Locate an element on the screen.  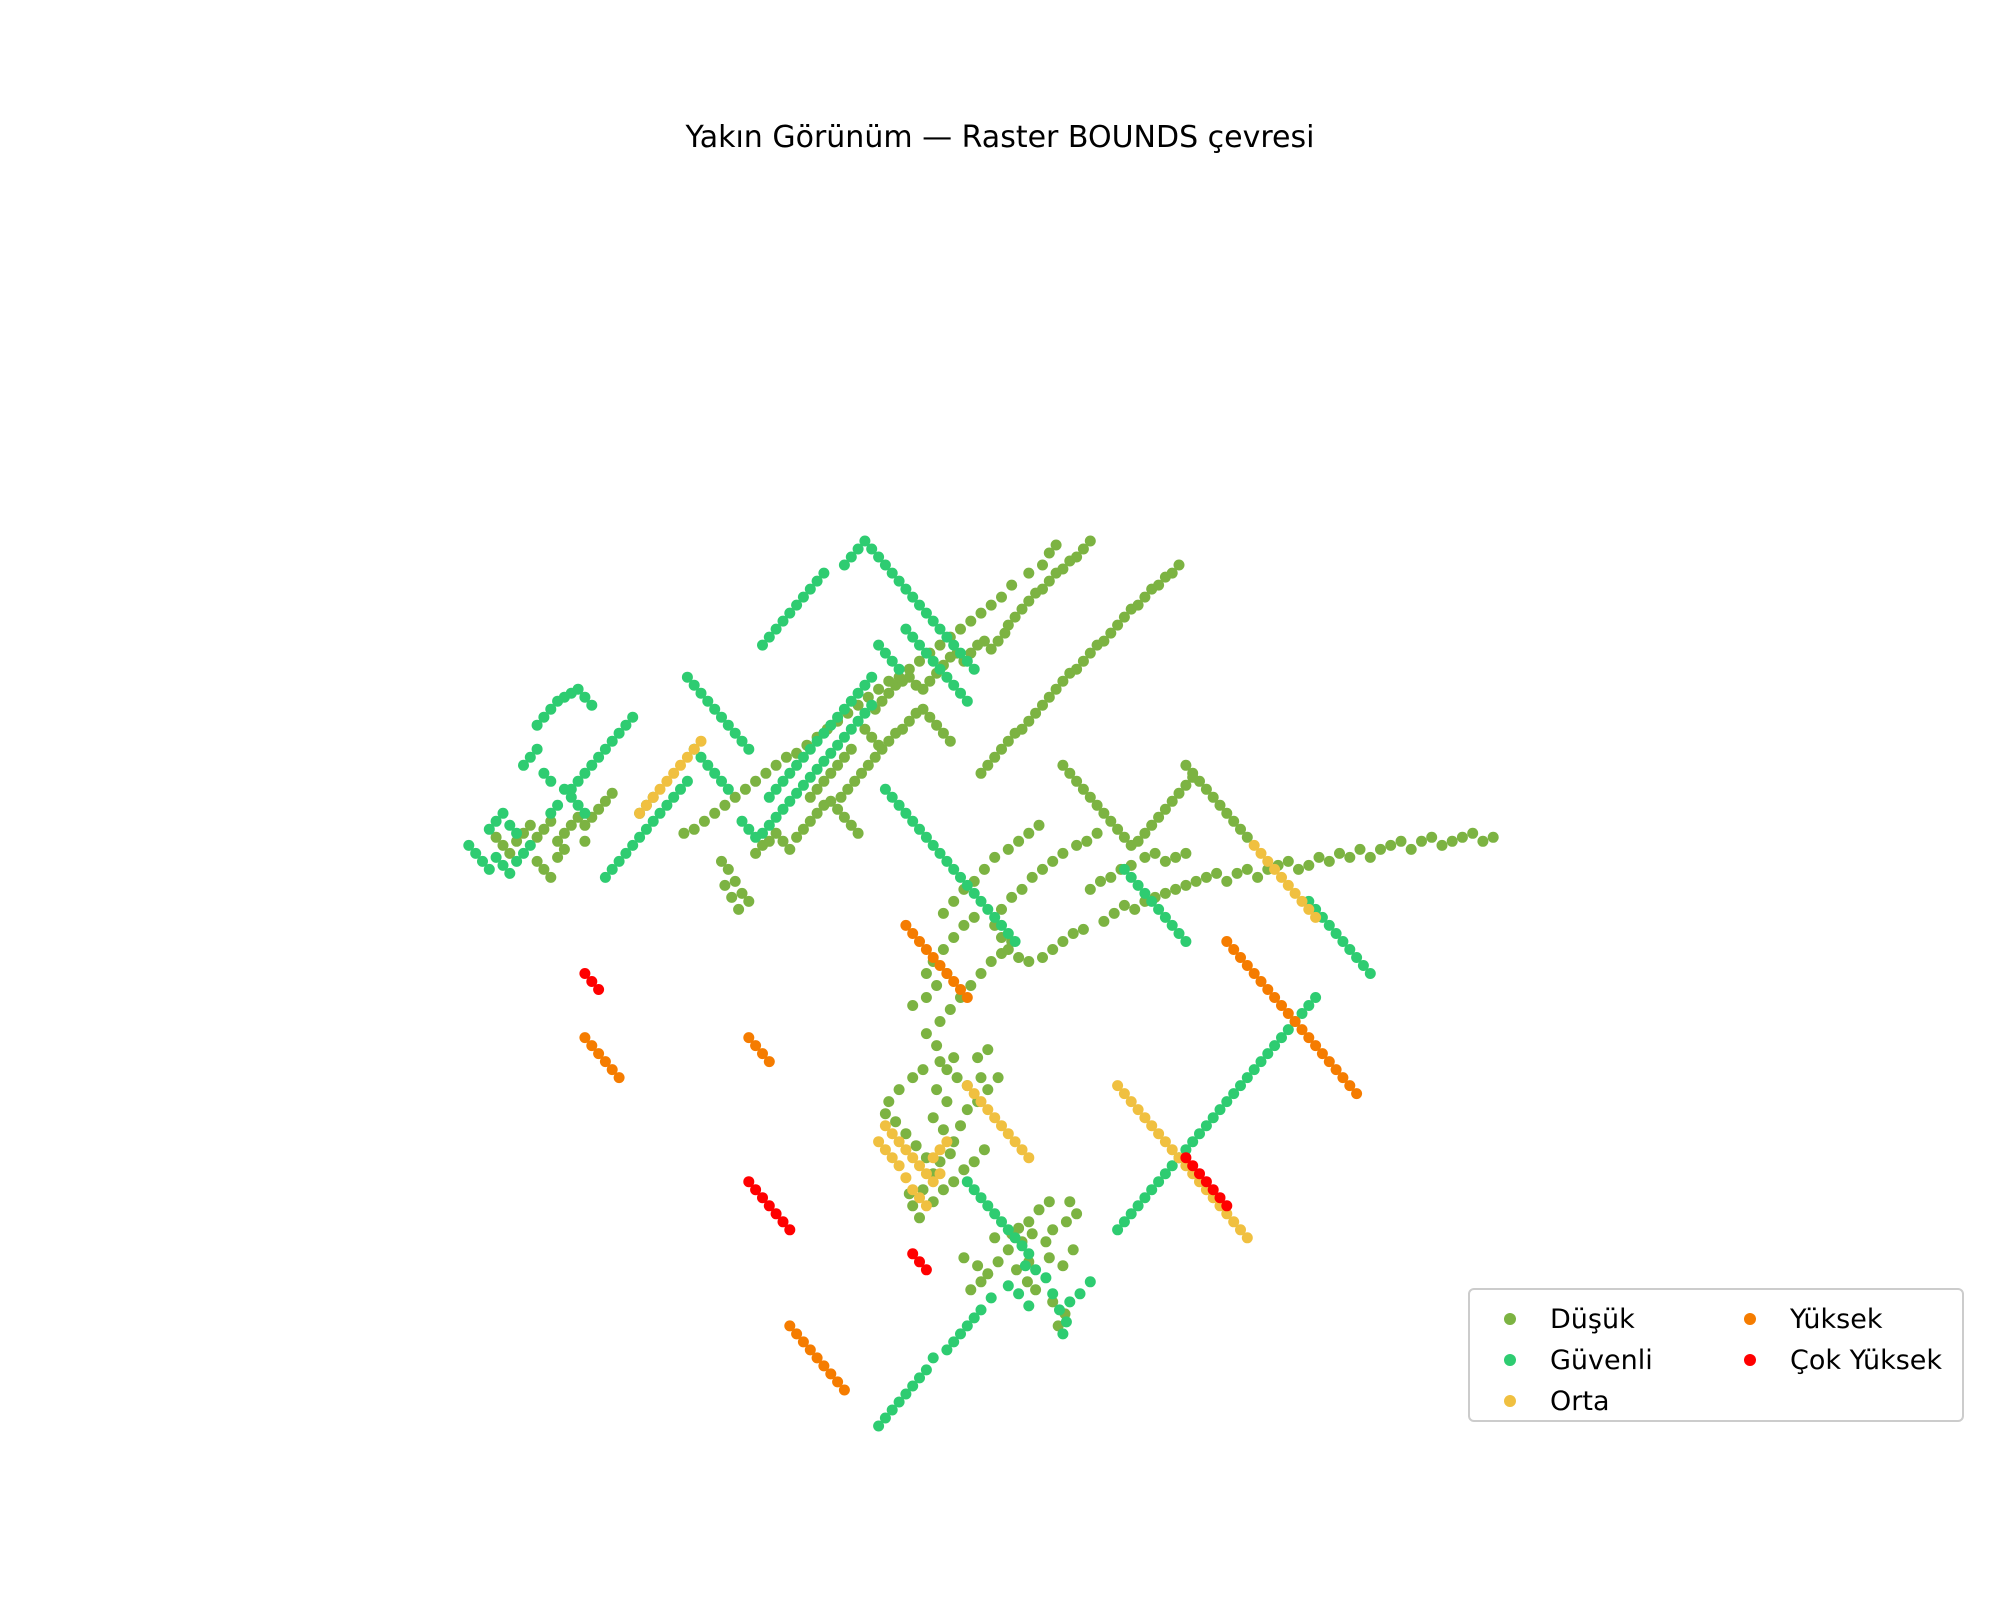
chart-title: Yakın Görünüm — Raster BOUNDS çevresi is located at coordinates (1000, 137).